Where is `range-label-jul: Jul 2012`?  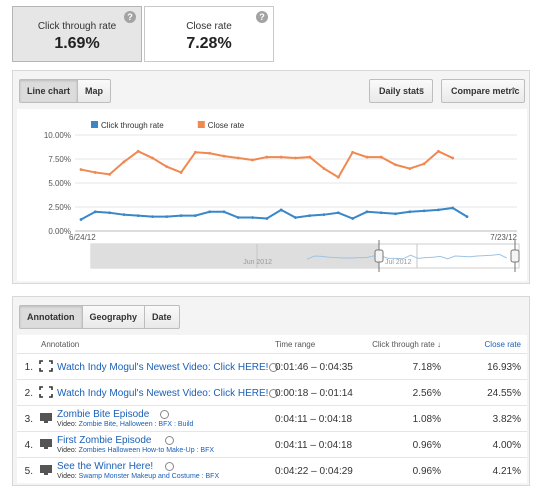
range-label-jul: Jul 2012 is located at coordinates (398, 262).